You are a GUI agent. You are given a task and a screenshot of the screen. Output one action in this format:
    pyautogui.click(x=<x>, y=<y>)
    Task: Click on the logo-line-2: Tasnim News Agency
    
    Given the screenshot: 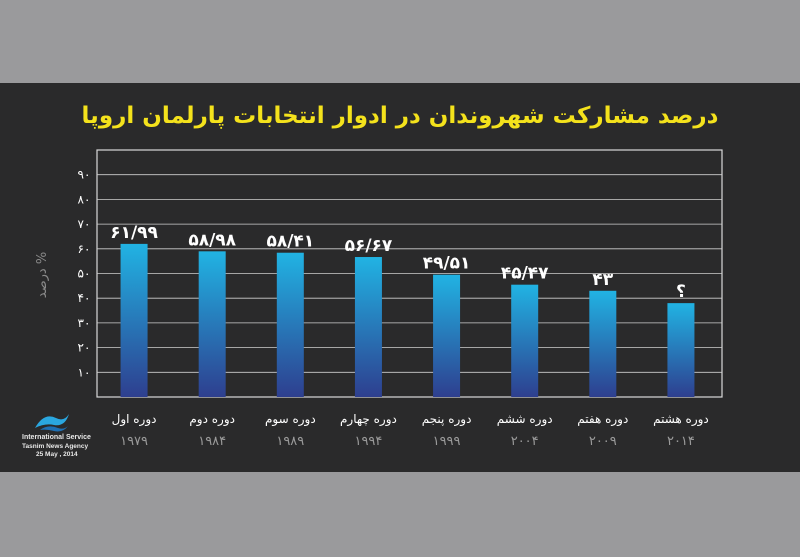 What is the action you would take?
    pyautogui.click(x=55, y=446)
    